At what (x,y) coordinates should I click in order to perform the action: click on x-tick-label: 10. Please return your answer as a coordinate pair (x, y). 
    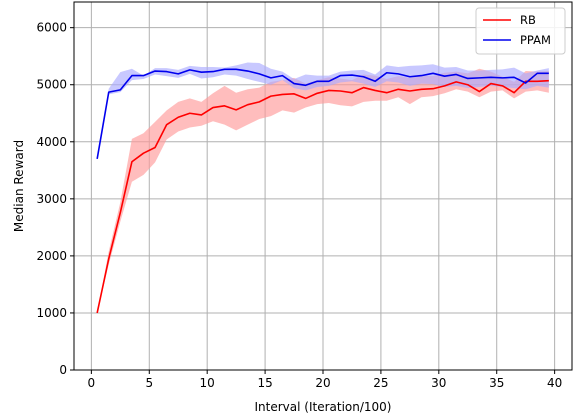
    Looking at the image, I should click on (207, 383).